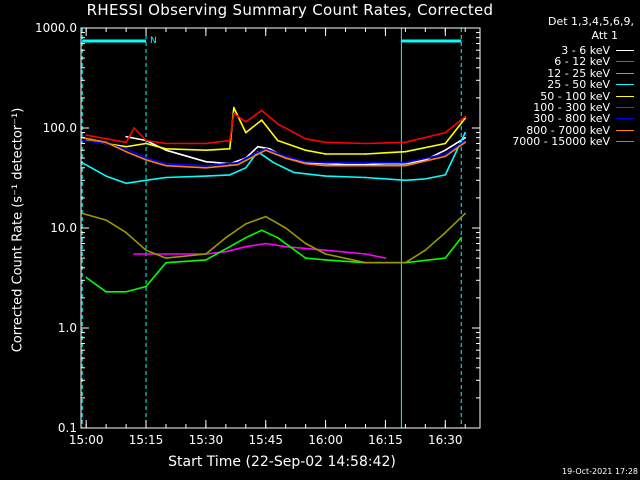  Describe the element at coordinates (86, 440) in the screenshot. I see `x-tick-label: 15:00` at that location.